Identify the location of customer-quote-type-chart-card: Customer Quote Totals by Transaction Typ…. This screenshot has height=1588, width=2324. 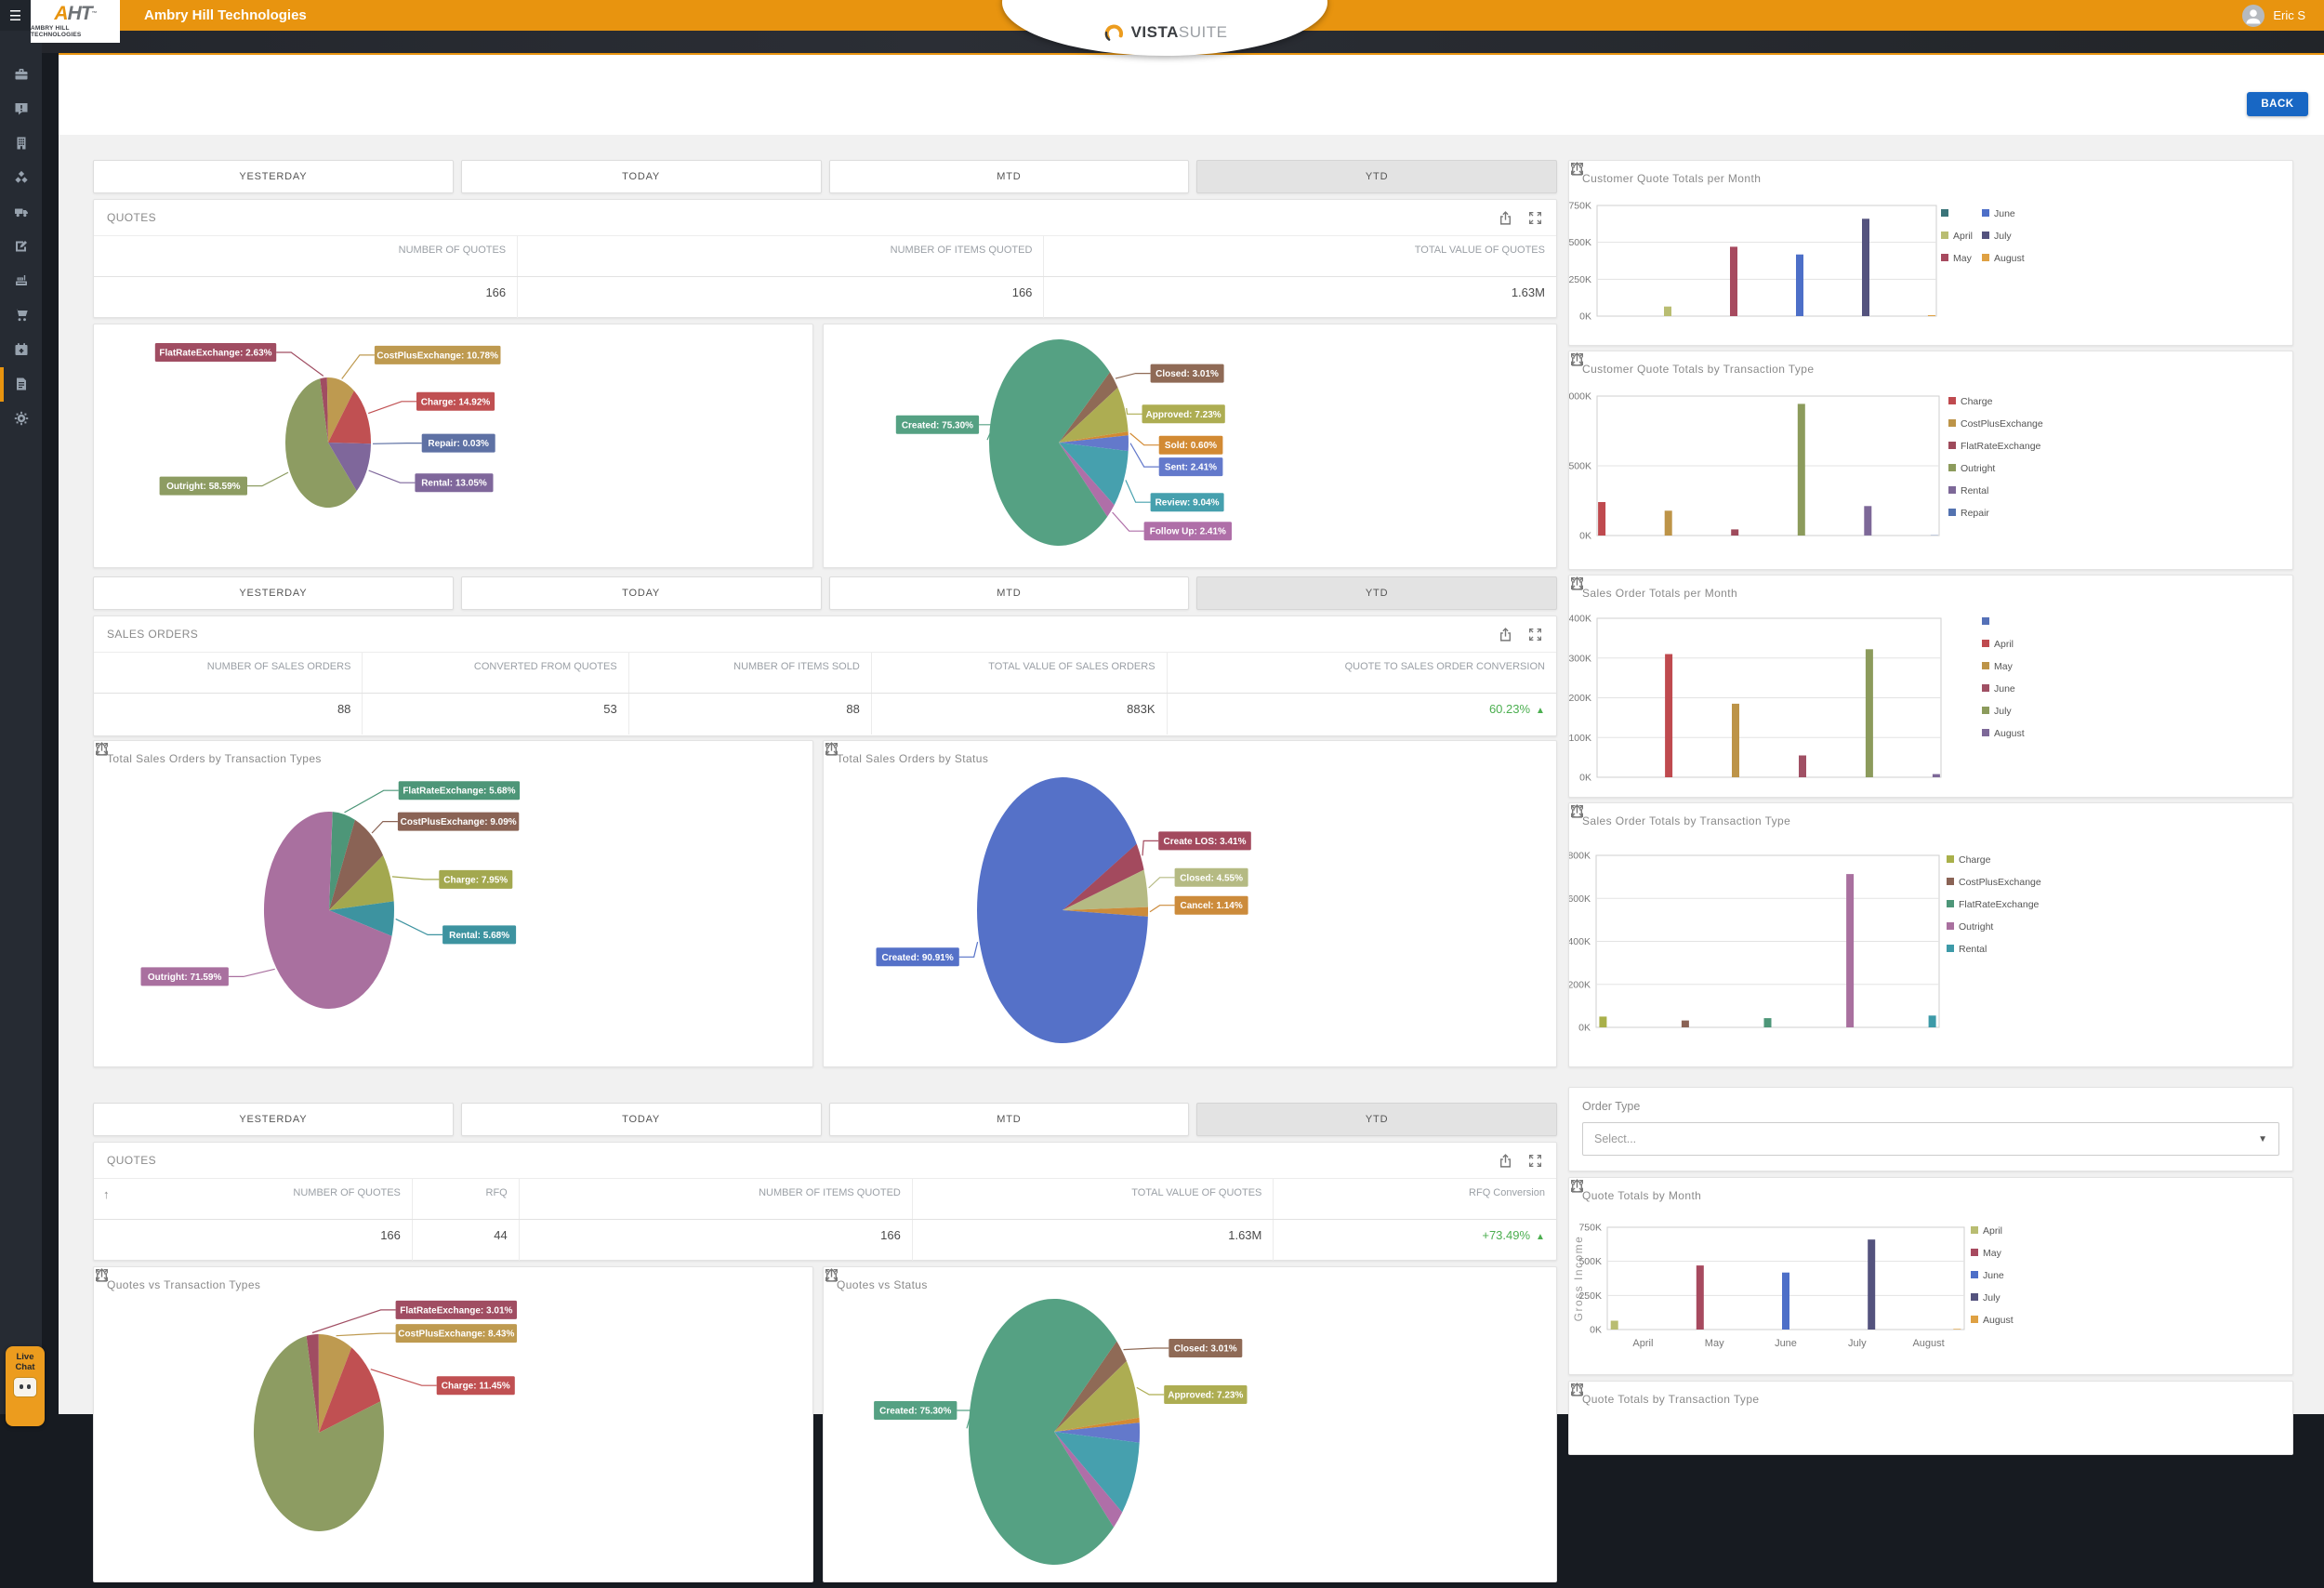
(1930, 460).